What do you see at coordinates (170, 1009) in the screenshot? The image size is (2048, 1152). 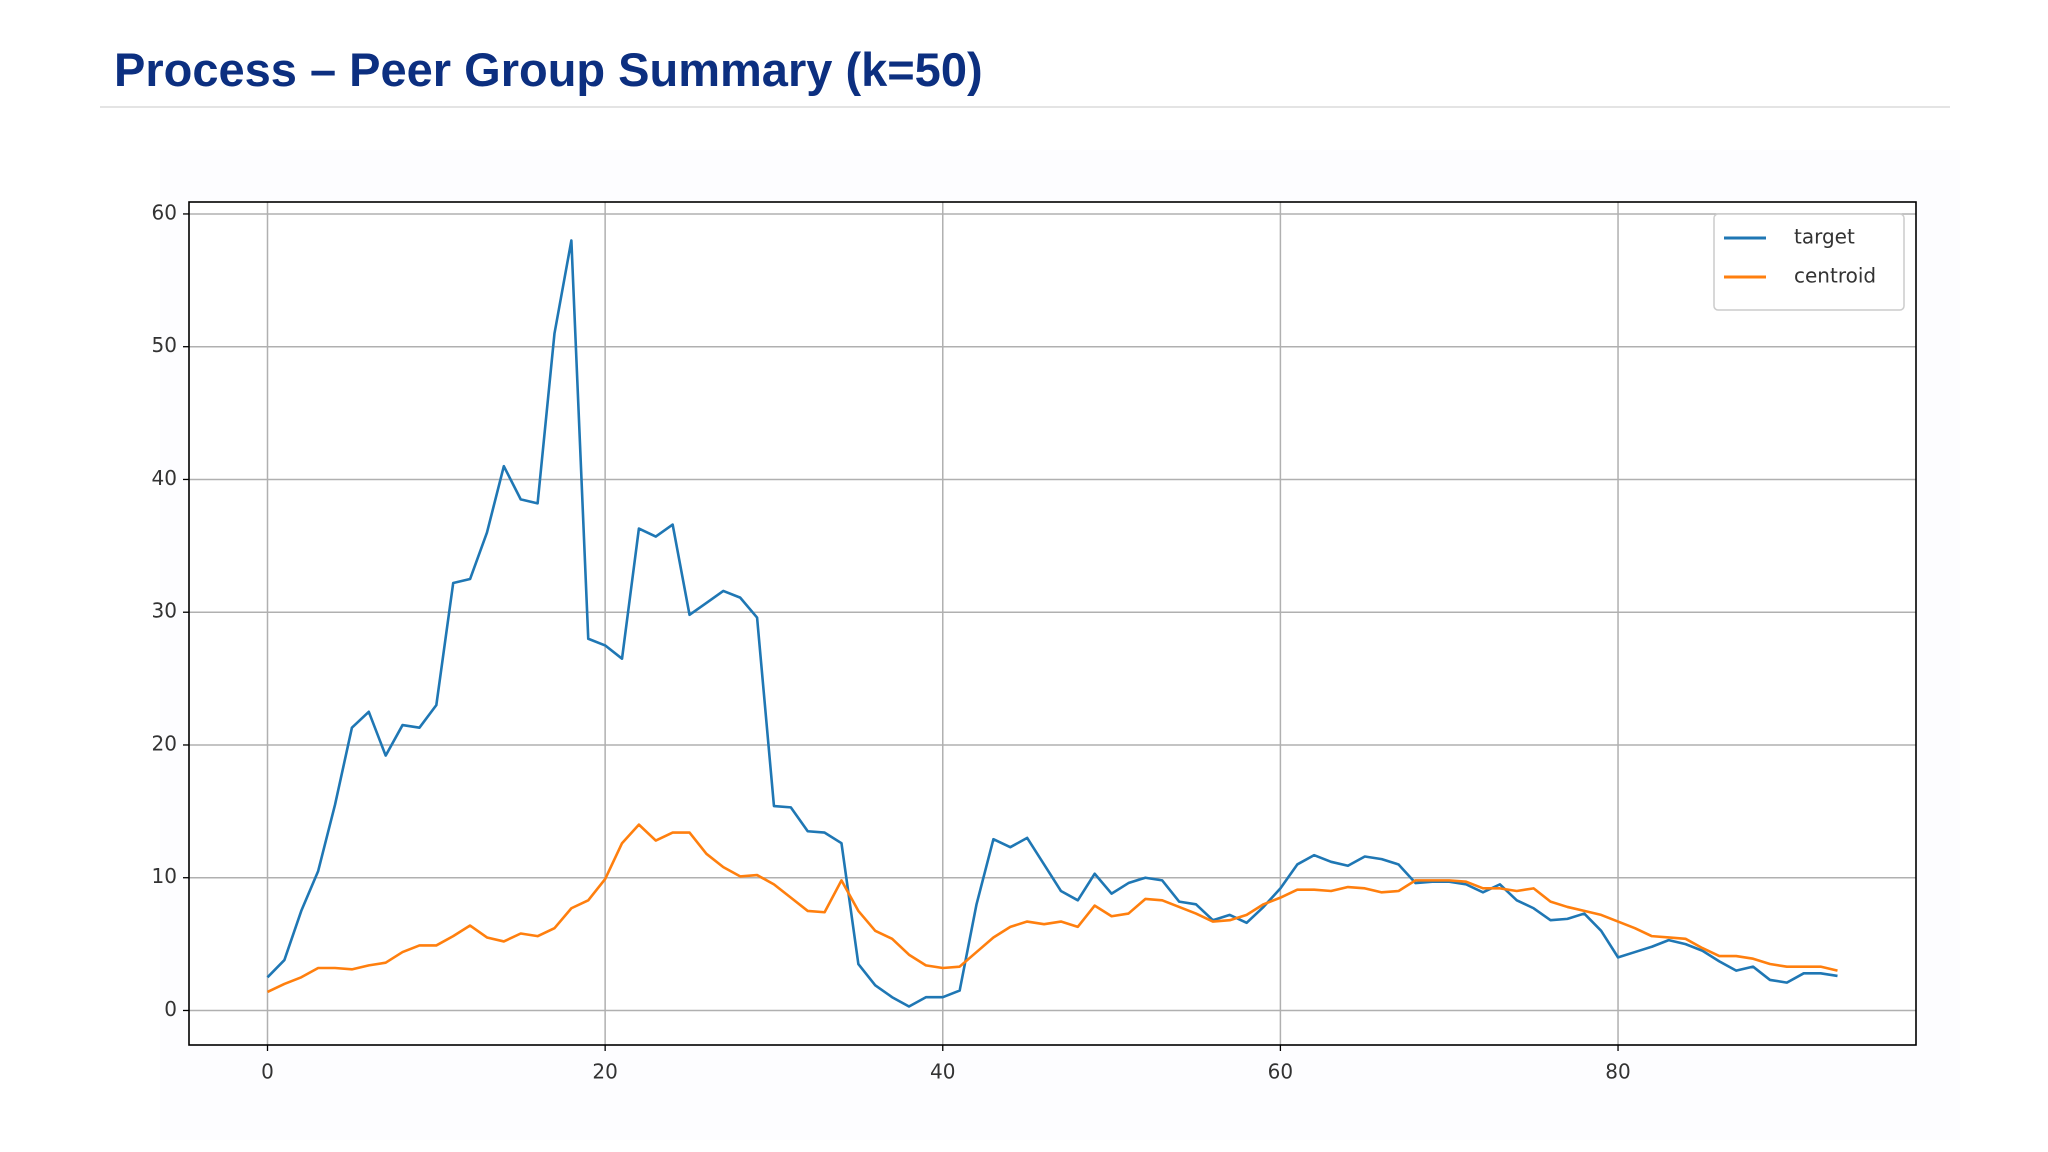 I see `y-tick-label: 0` at bounding box center [170, 1009].